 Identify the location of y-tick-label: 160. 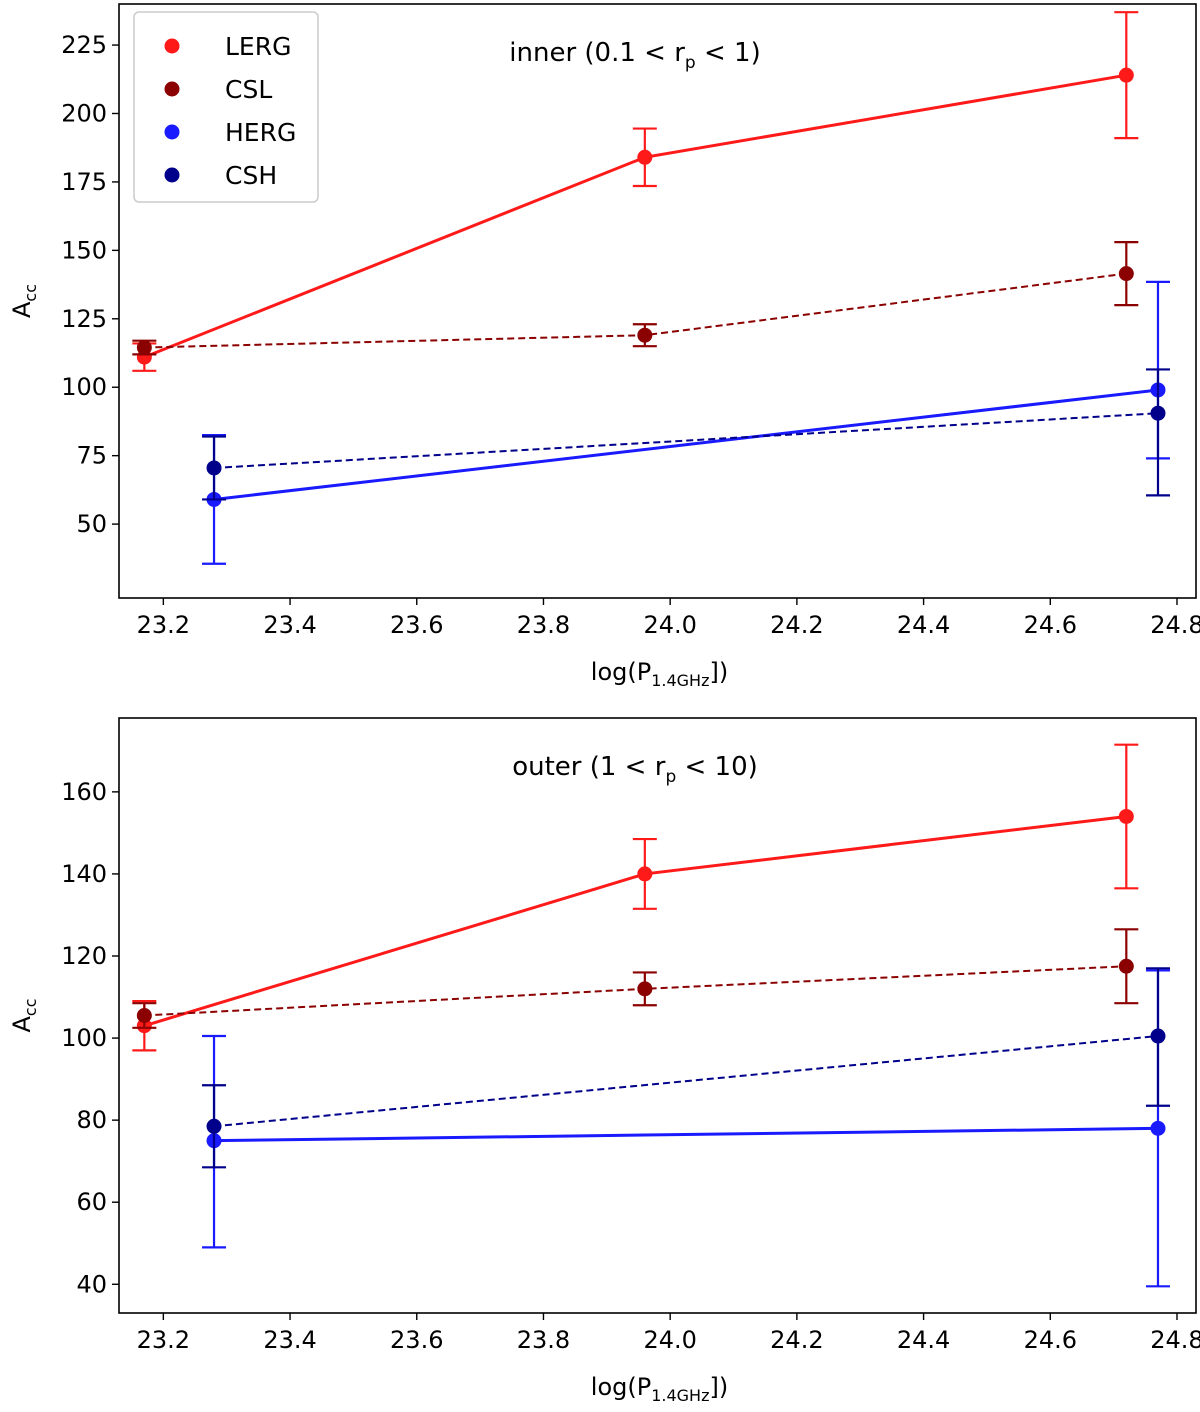
(84, 792).